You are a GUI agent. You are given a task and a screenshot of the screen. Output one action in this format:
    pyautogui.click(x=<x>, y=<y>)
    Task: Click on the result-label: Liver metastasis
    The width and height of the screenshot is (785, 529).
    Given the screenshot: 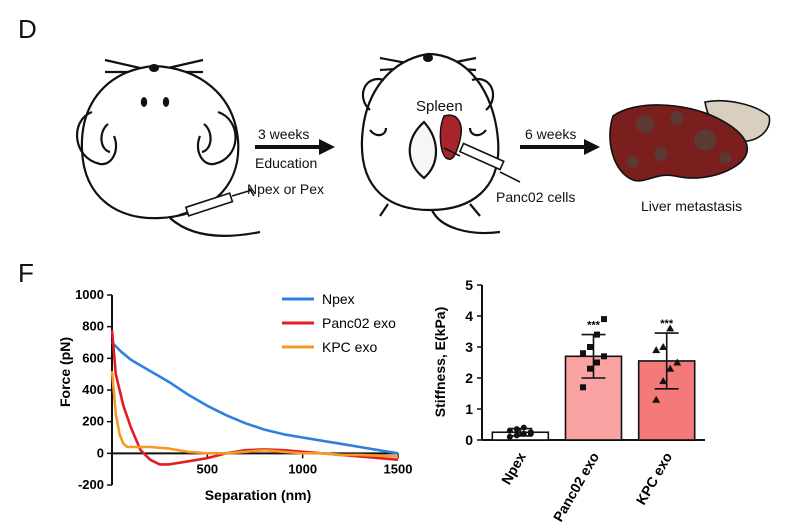 What is the action you would take?
    pyautogui.click(x=692, y=206)
    